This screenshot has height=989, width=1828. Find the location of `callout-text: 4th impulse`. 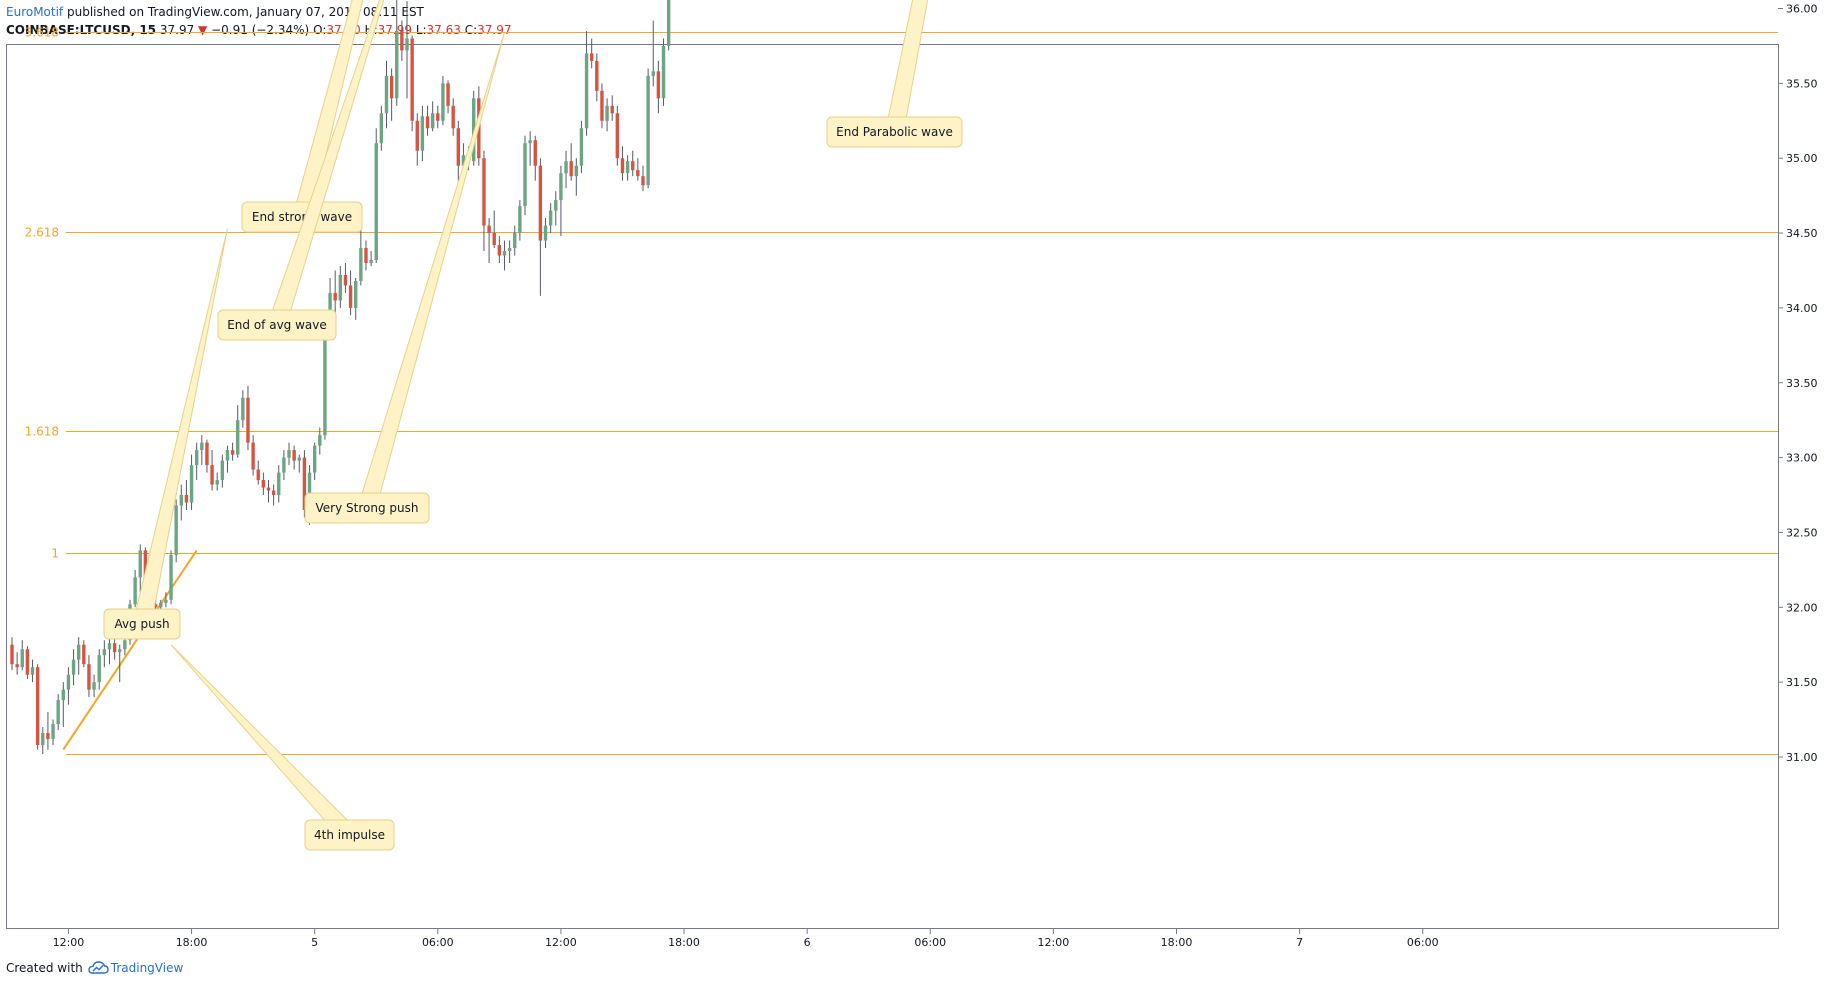

callout-text: 4th impulse is located at coordinates (349, 835).